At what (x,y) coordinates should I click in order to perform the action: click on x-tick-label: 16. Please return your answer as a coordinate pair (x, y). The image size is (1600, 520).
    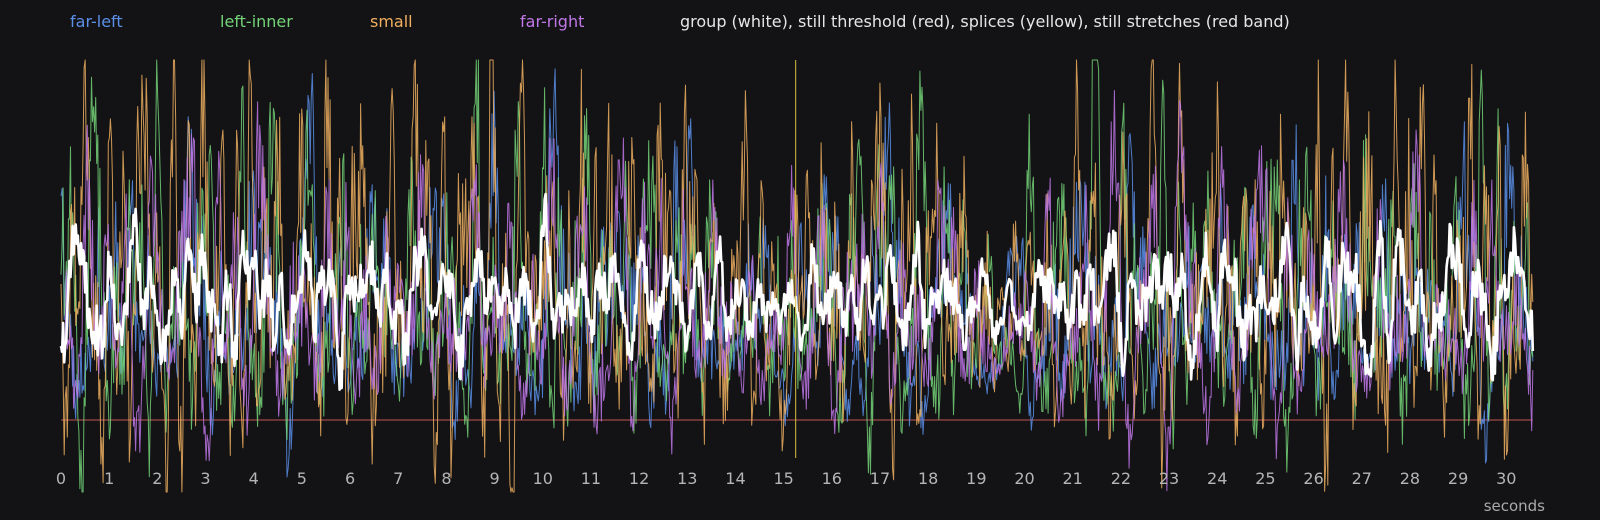
    Looking at the image, I should click on (832, 478).